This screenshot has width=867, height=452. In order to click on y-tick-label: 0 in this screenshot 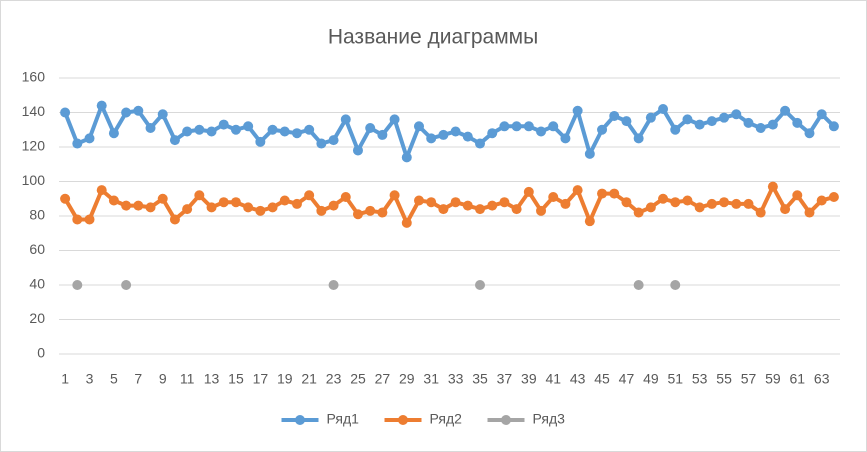, I will do `click(41, 353)`.